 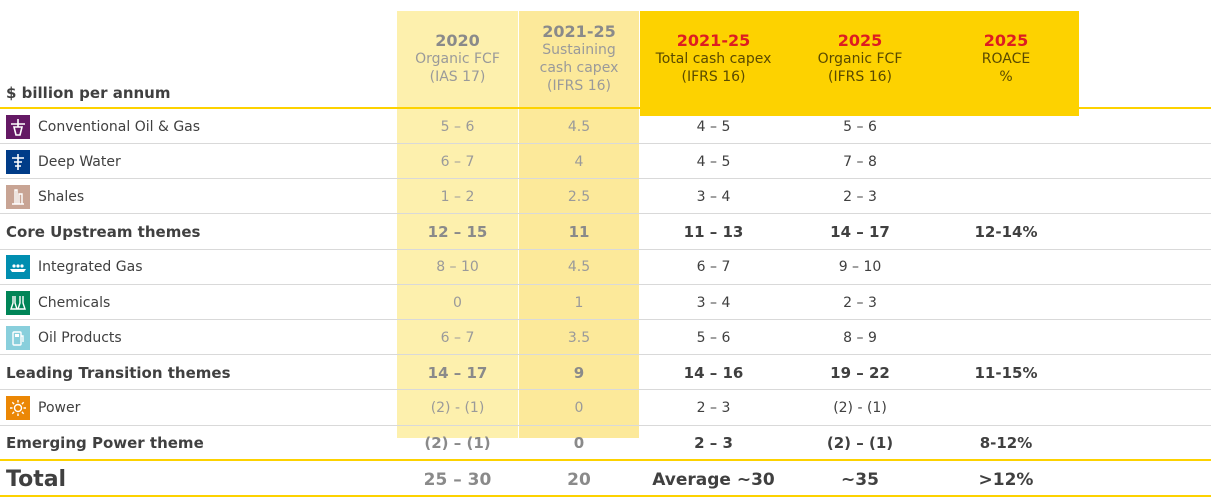 What do you see at coordinates (605, 338) in the screenshot?
I see `table-row: Oil Products 6 – 7 3.5 5 – 6 8 – 9` at bounding box center [605, 338].